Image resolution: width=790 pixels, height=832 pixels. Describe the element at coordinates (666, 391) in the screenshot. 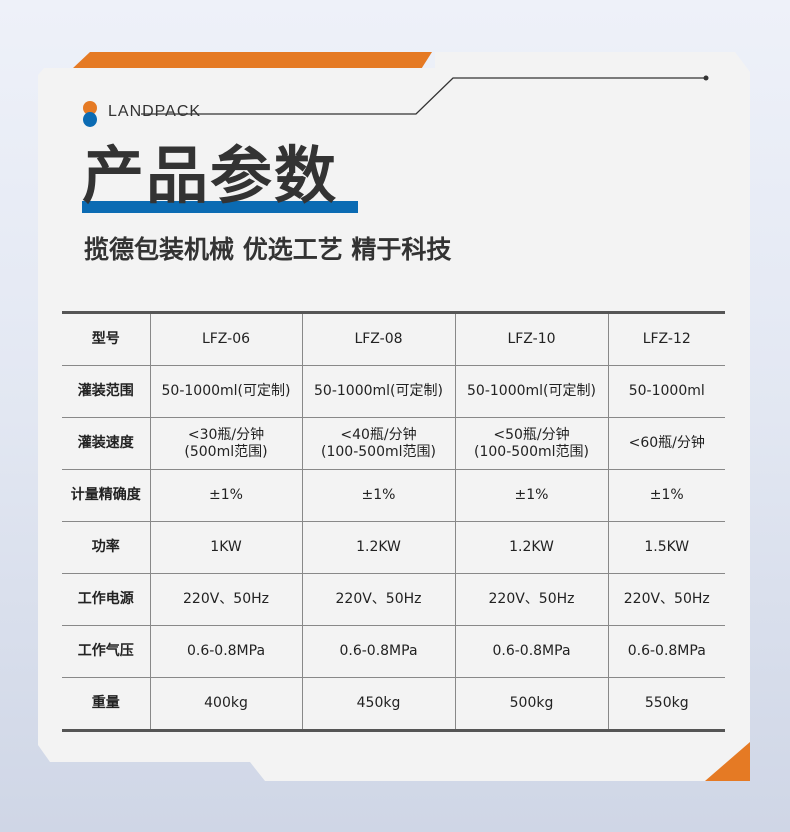

I see `table-cell: 50-1000ml` at that location.